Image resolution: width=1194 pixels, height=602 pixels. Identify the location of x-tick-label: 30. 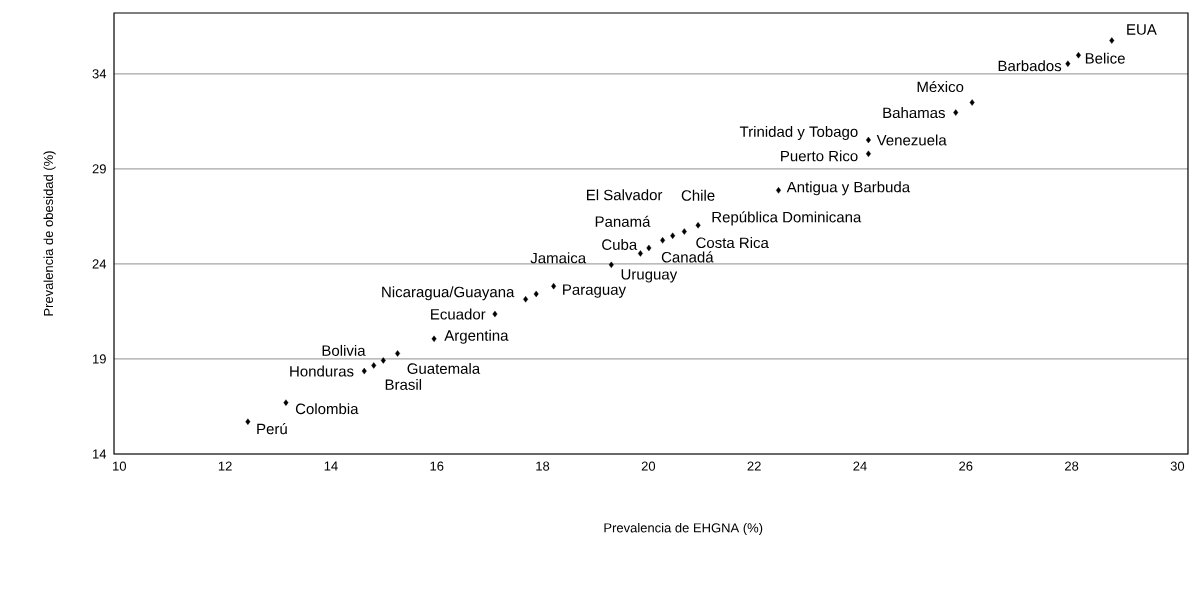
(1177, 466).